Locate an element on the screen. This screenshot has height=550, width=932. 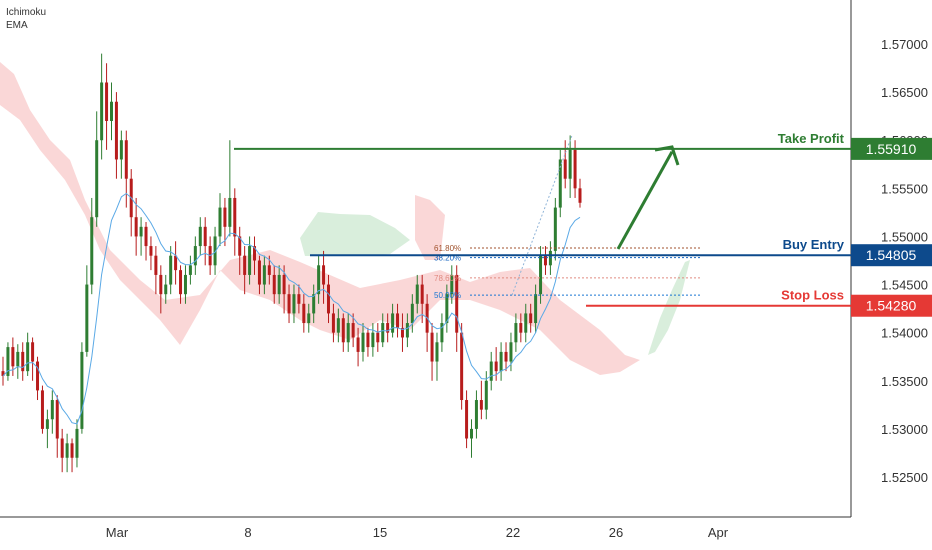
price-badge-stop-loss-text: 1.54280 is located at coordinates (891, 306).